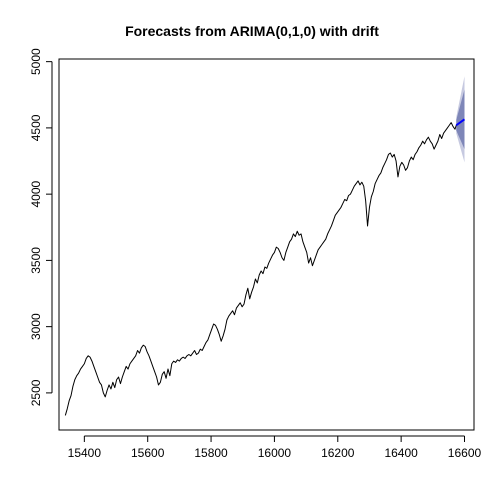 The width and height of the screenshot is (504, 504). What do you see at coordinates (338, 453) in the screenshot?
I see `x-tick-label: 16200` at bounding box center [338, 453].